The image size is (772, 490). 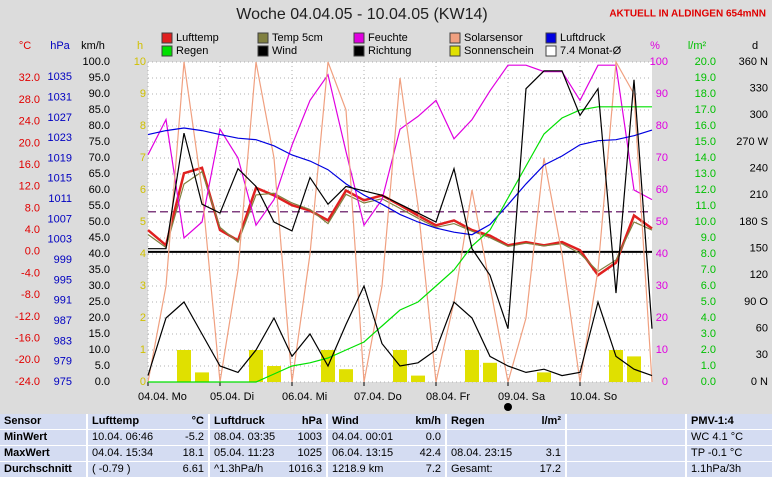 I want to click on x-tick-label: 10.04. So, so click(x=593, y=397).